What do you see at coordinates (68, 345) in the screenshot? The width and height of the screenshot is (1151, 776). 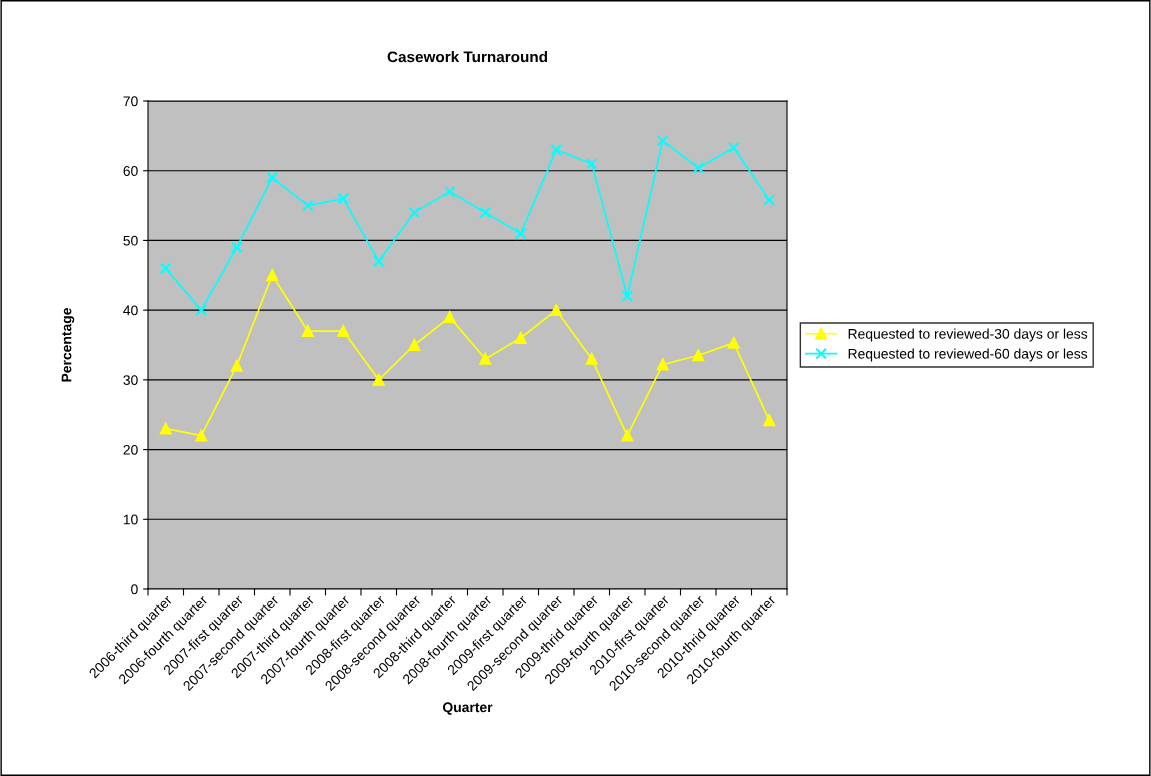 I see `y-axis-title: Percentage` at bounding box center [68, 345].